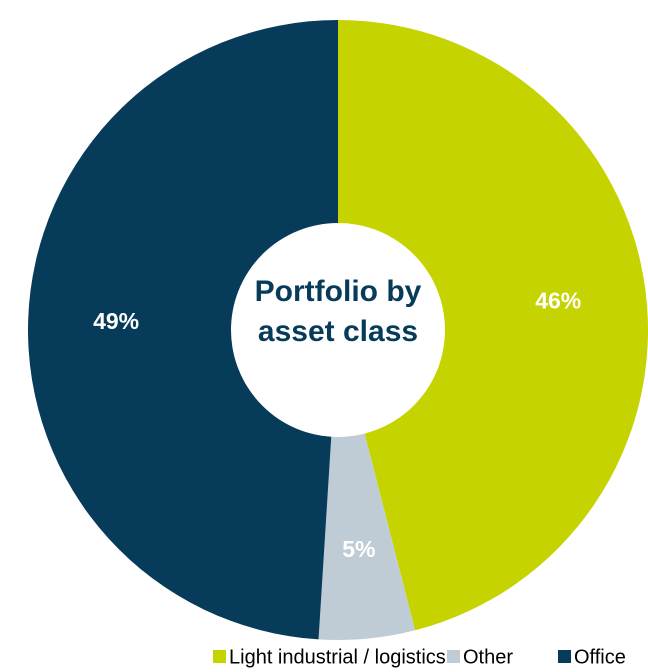 The width and height of the screenshot is (648, 672). I want to click on value-label: 5%, so click(358, 549).